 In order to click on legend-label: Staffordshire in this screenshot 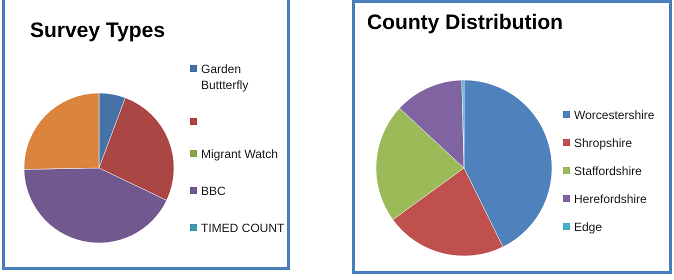, I will do `click(608, 171)`.